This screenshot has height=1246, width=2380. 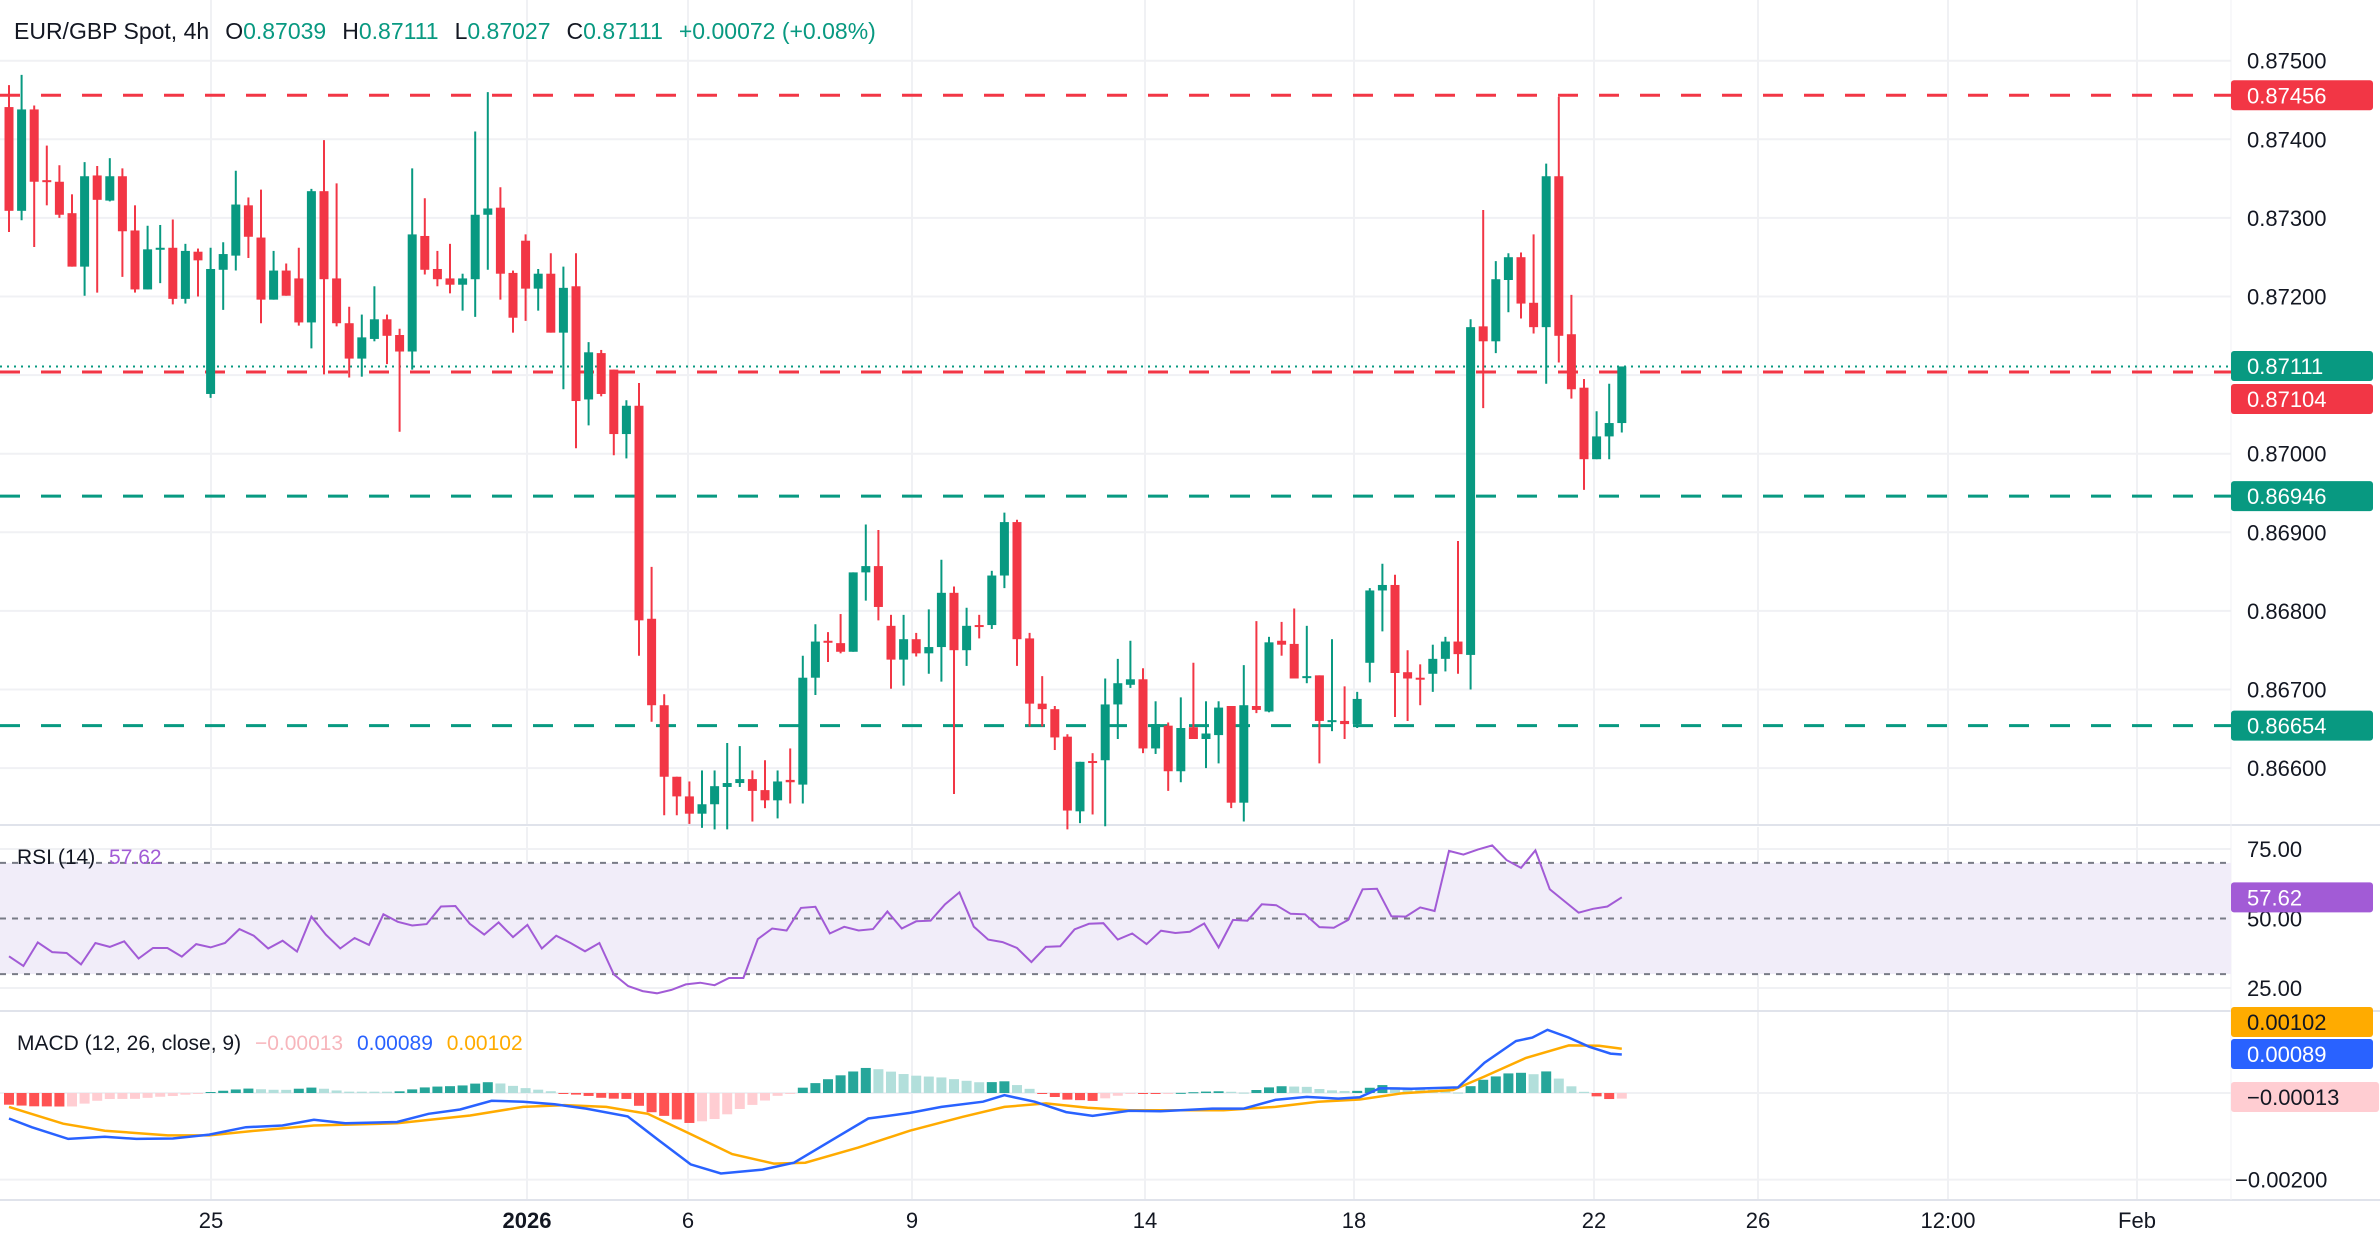 What do you see at coordinates (2302, 366) in the screenshot?
I see `last-price-label: 0.87111` at bounding box center [2302, 366].